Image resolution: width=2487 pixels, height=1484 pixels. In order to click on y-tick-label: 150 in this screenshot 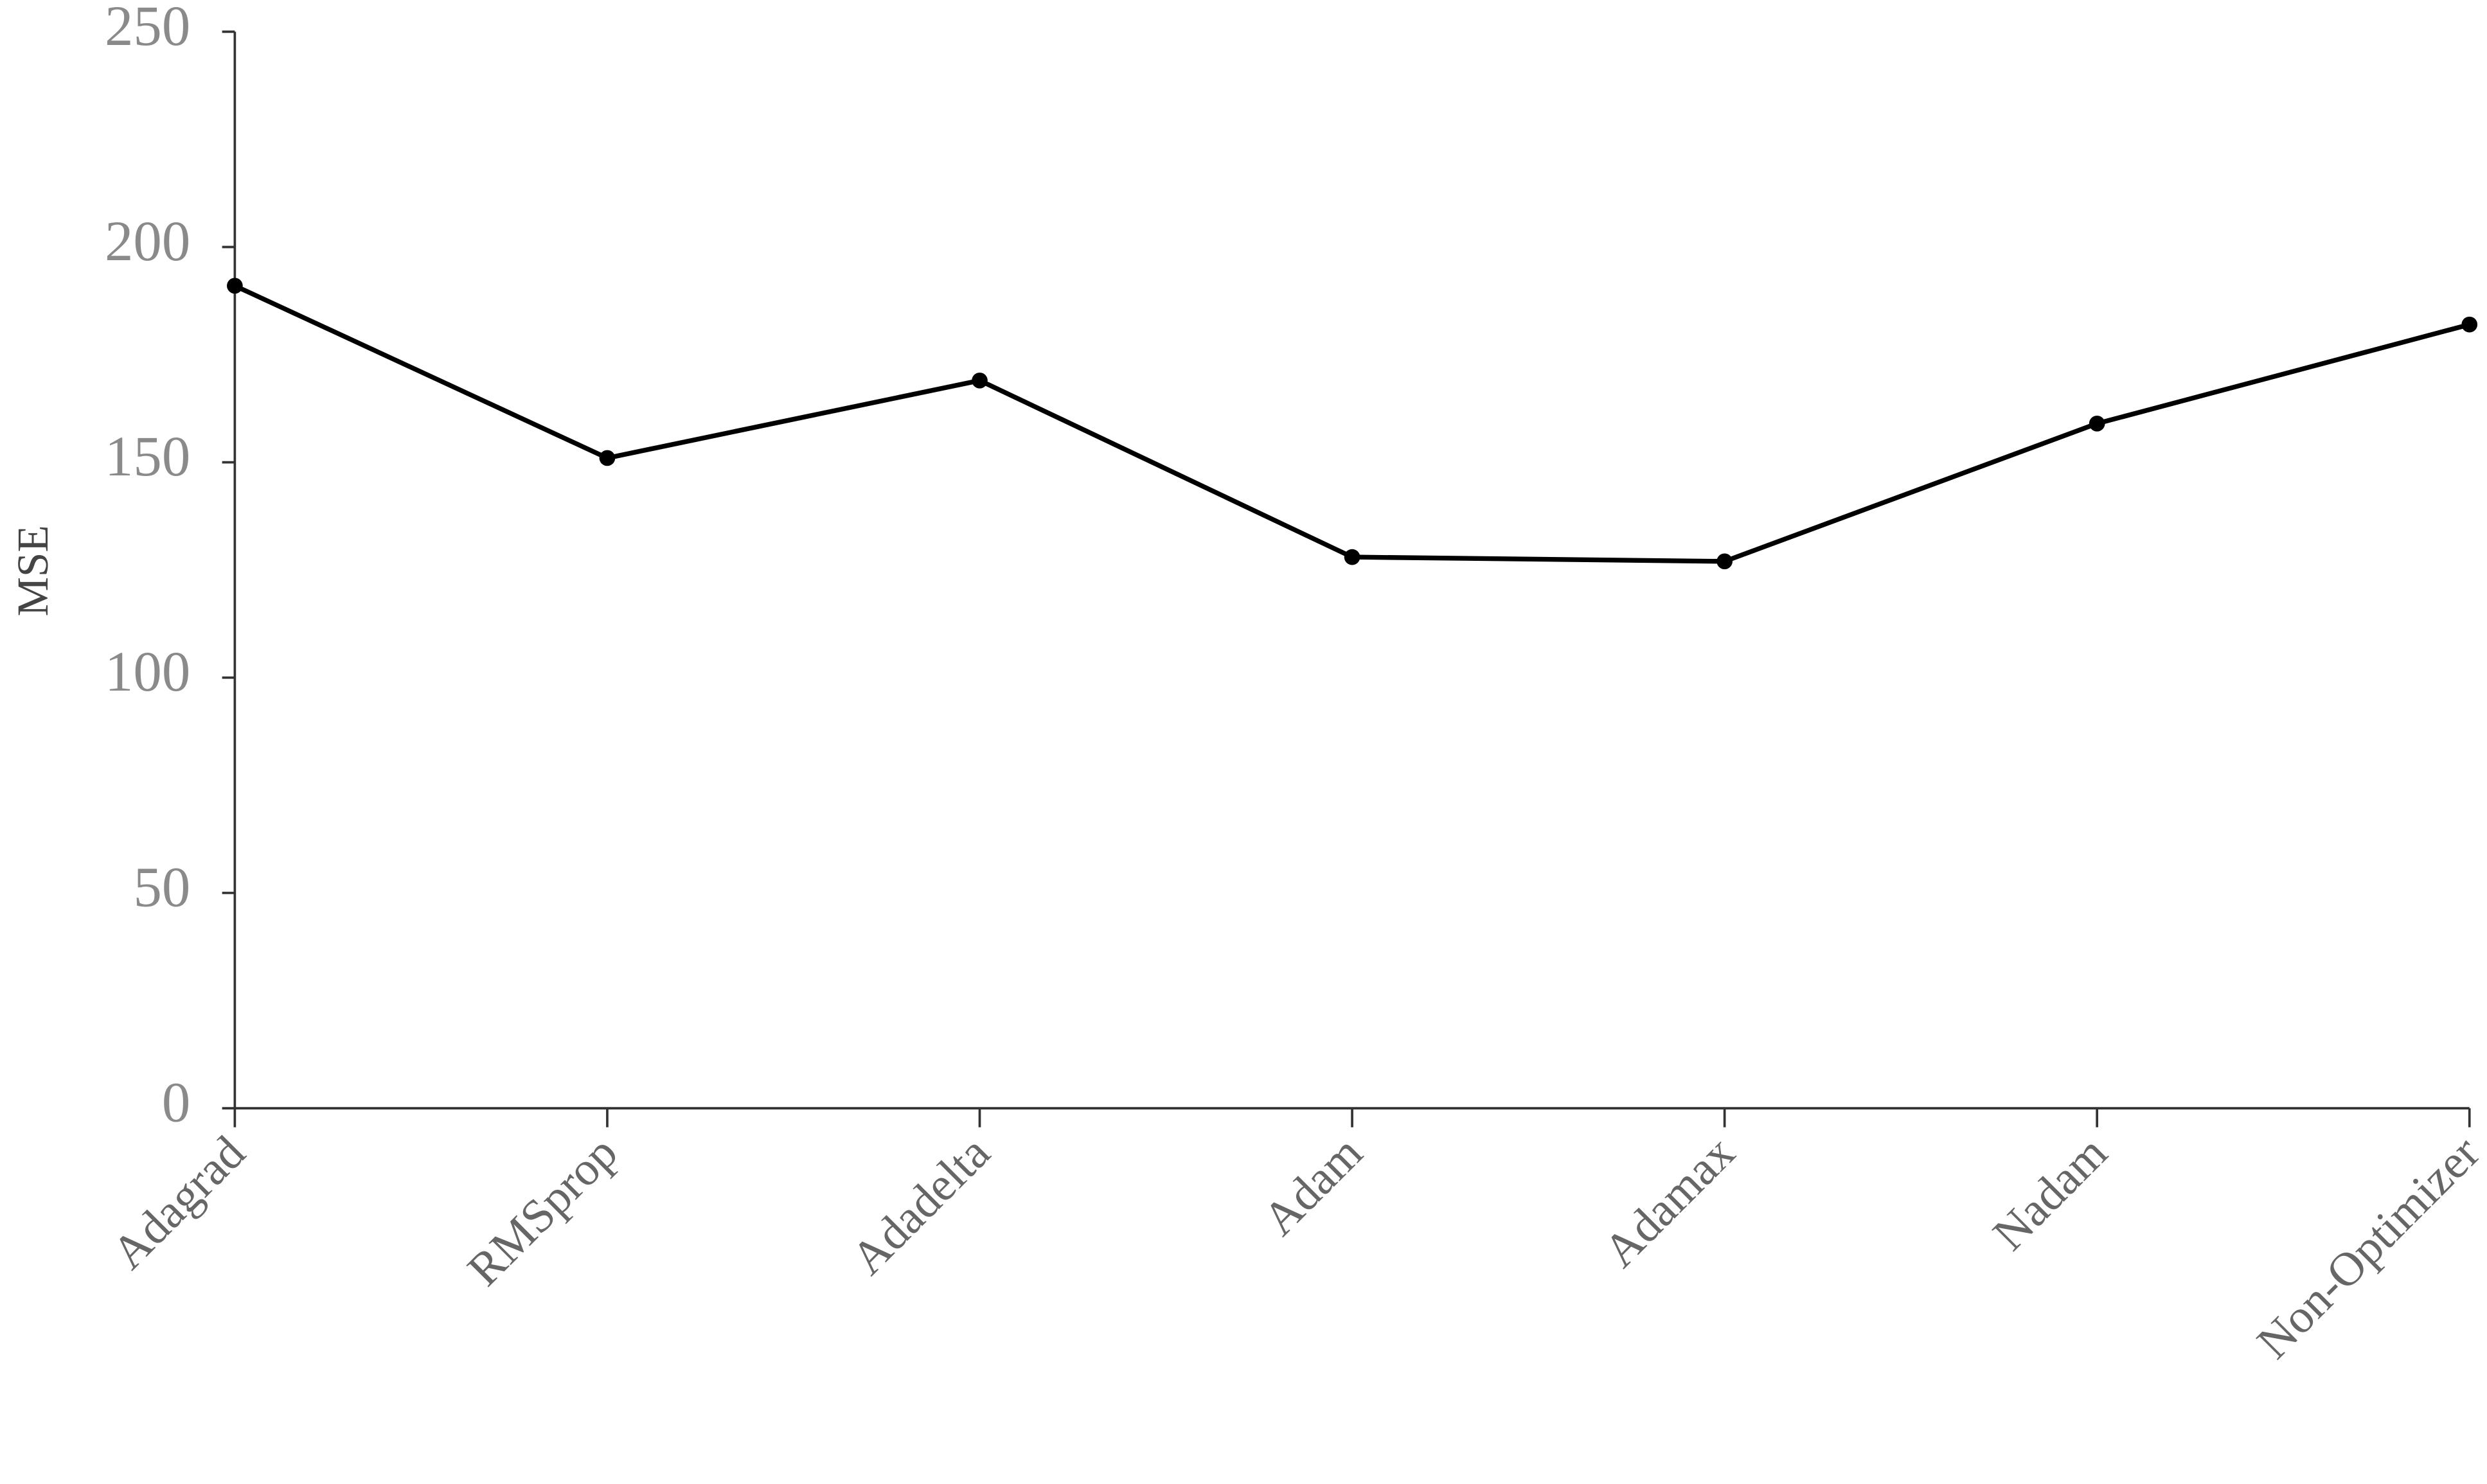, I will do `click(147, 456)`.